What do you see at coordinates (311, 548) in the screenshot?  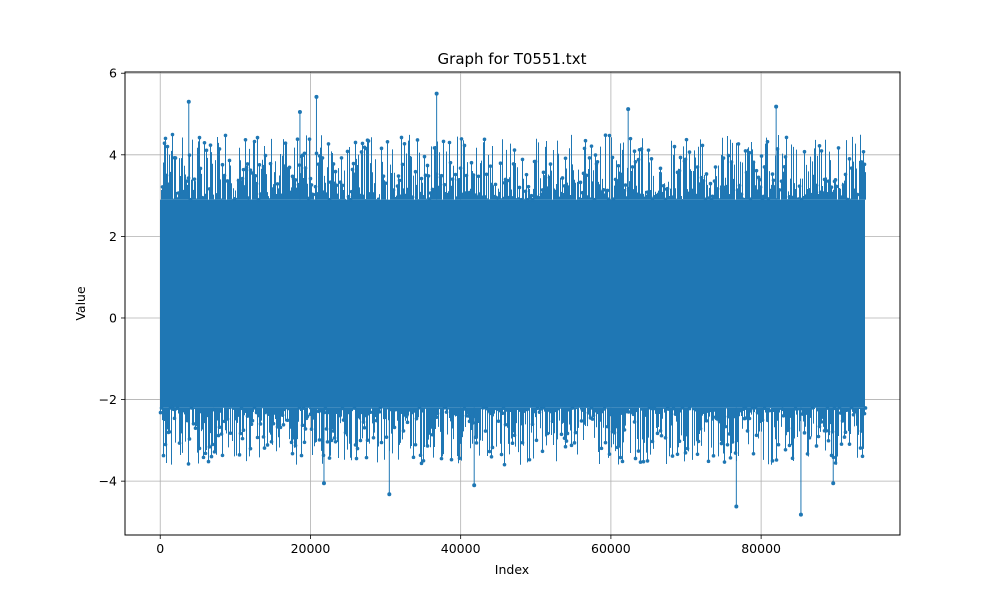 I see `x-tick-label: 20000` at bounding box center [311, 548].